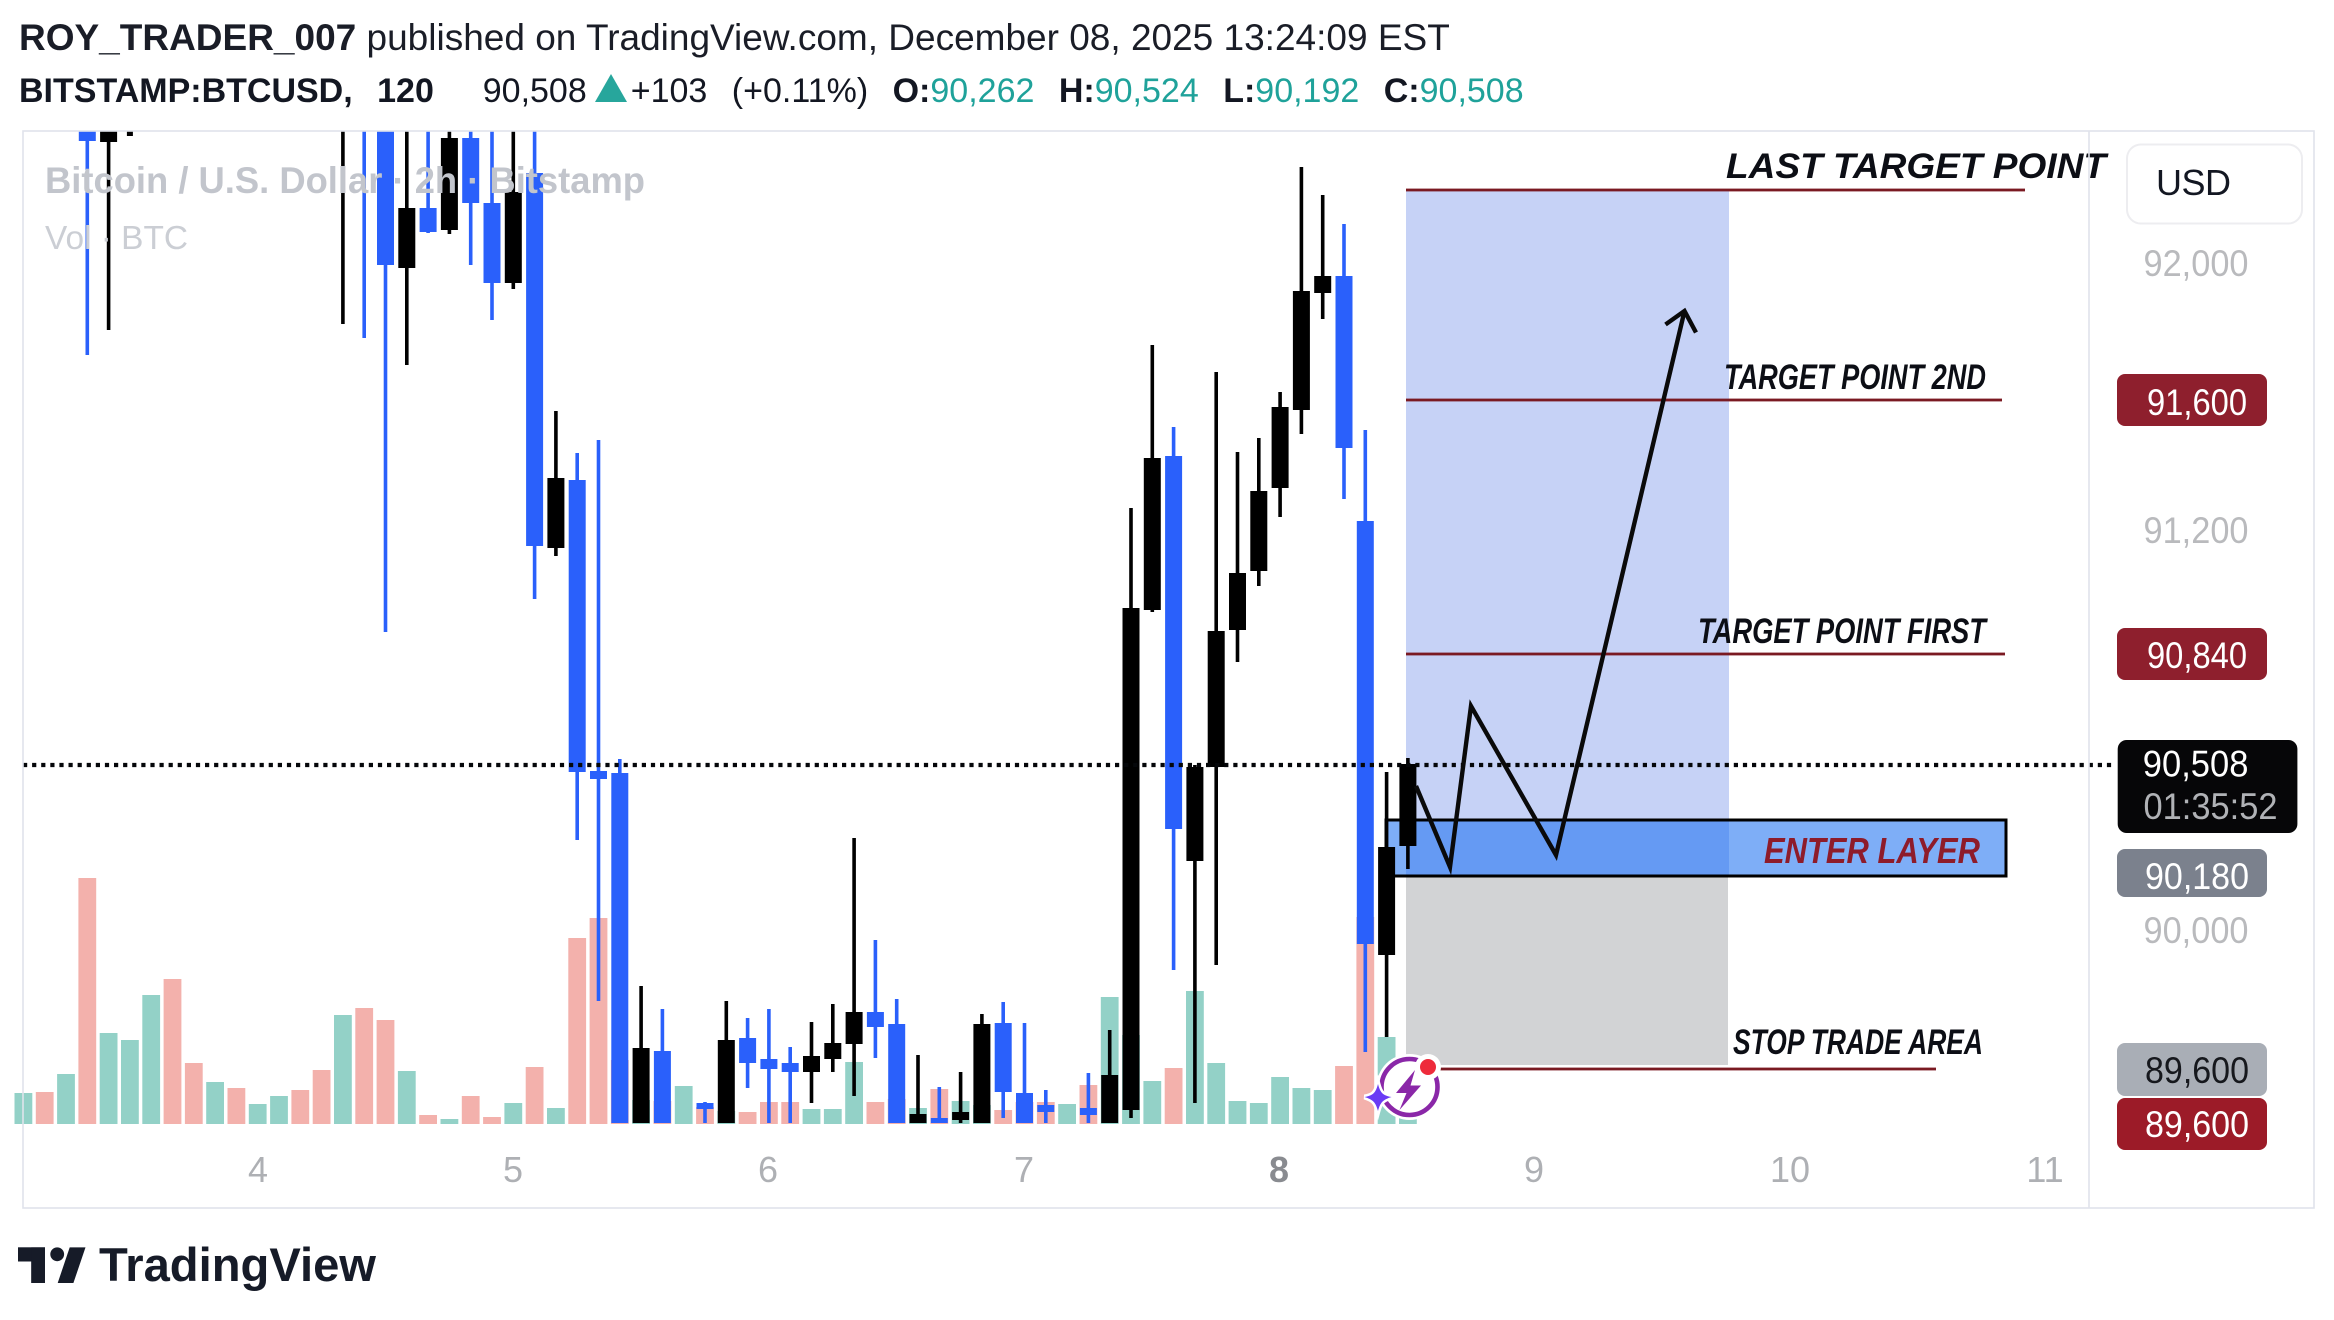 The image size is (2334, 1320). Describe the element at coordinates (237, 1264) in the screenshot. I see `svg-text: TradingView` at that location.